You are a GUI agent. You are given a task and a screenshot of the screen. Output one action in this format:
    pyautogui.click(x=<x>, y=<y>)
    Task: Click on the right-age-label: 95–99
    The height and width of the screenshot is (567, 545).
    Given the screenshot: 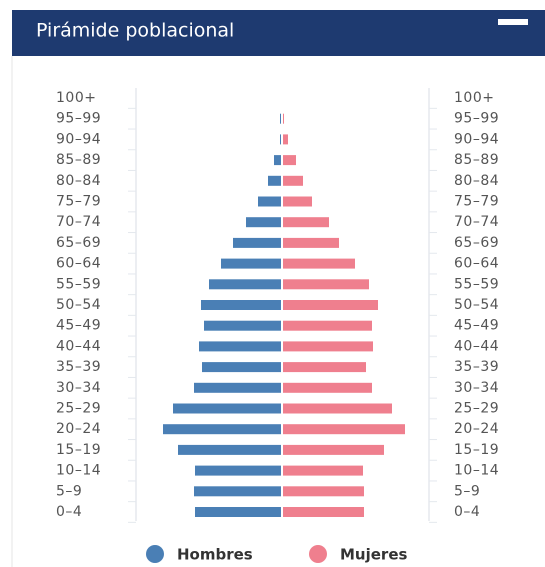 What is the action you would take?
    pyautogui.click(x=476, y=119)
    